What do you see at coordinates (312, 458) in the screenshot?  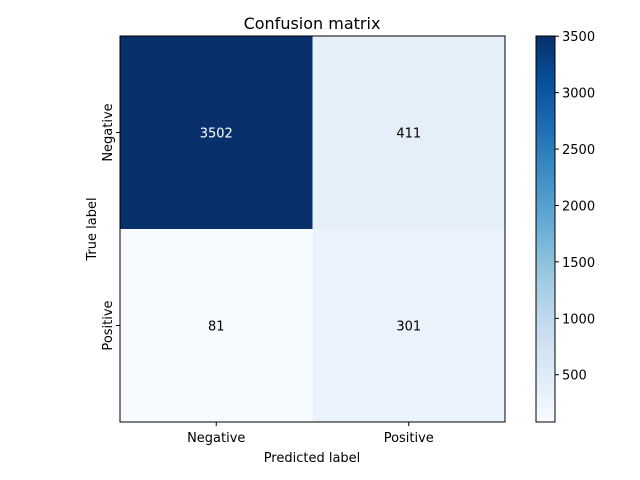 I see `x-axis-label: Predicted label` at bounding box center [312, 458].